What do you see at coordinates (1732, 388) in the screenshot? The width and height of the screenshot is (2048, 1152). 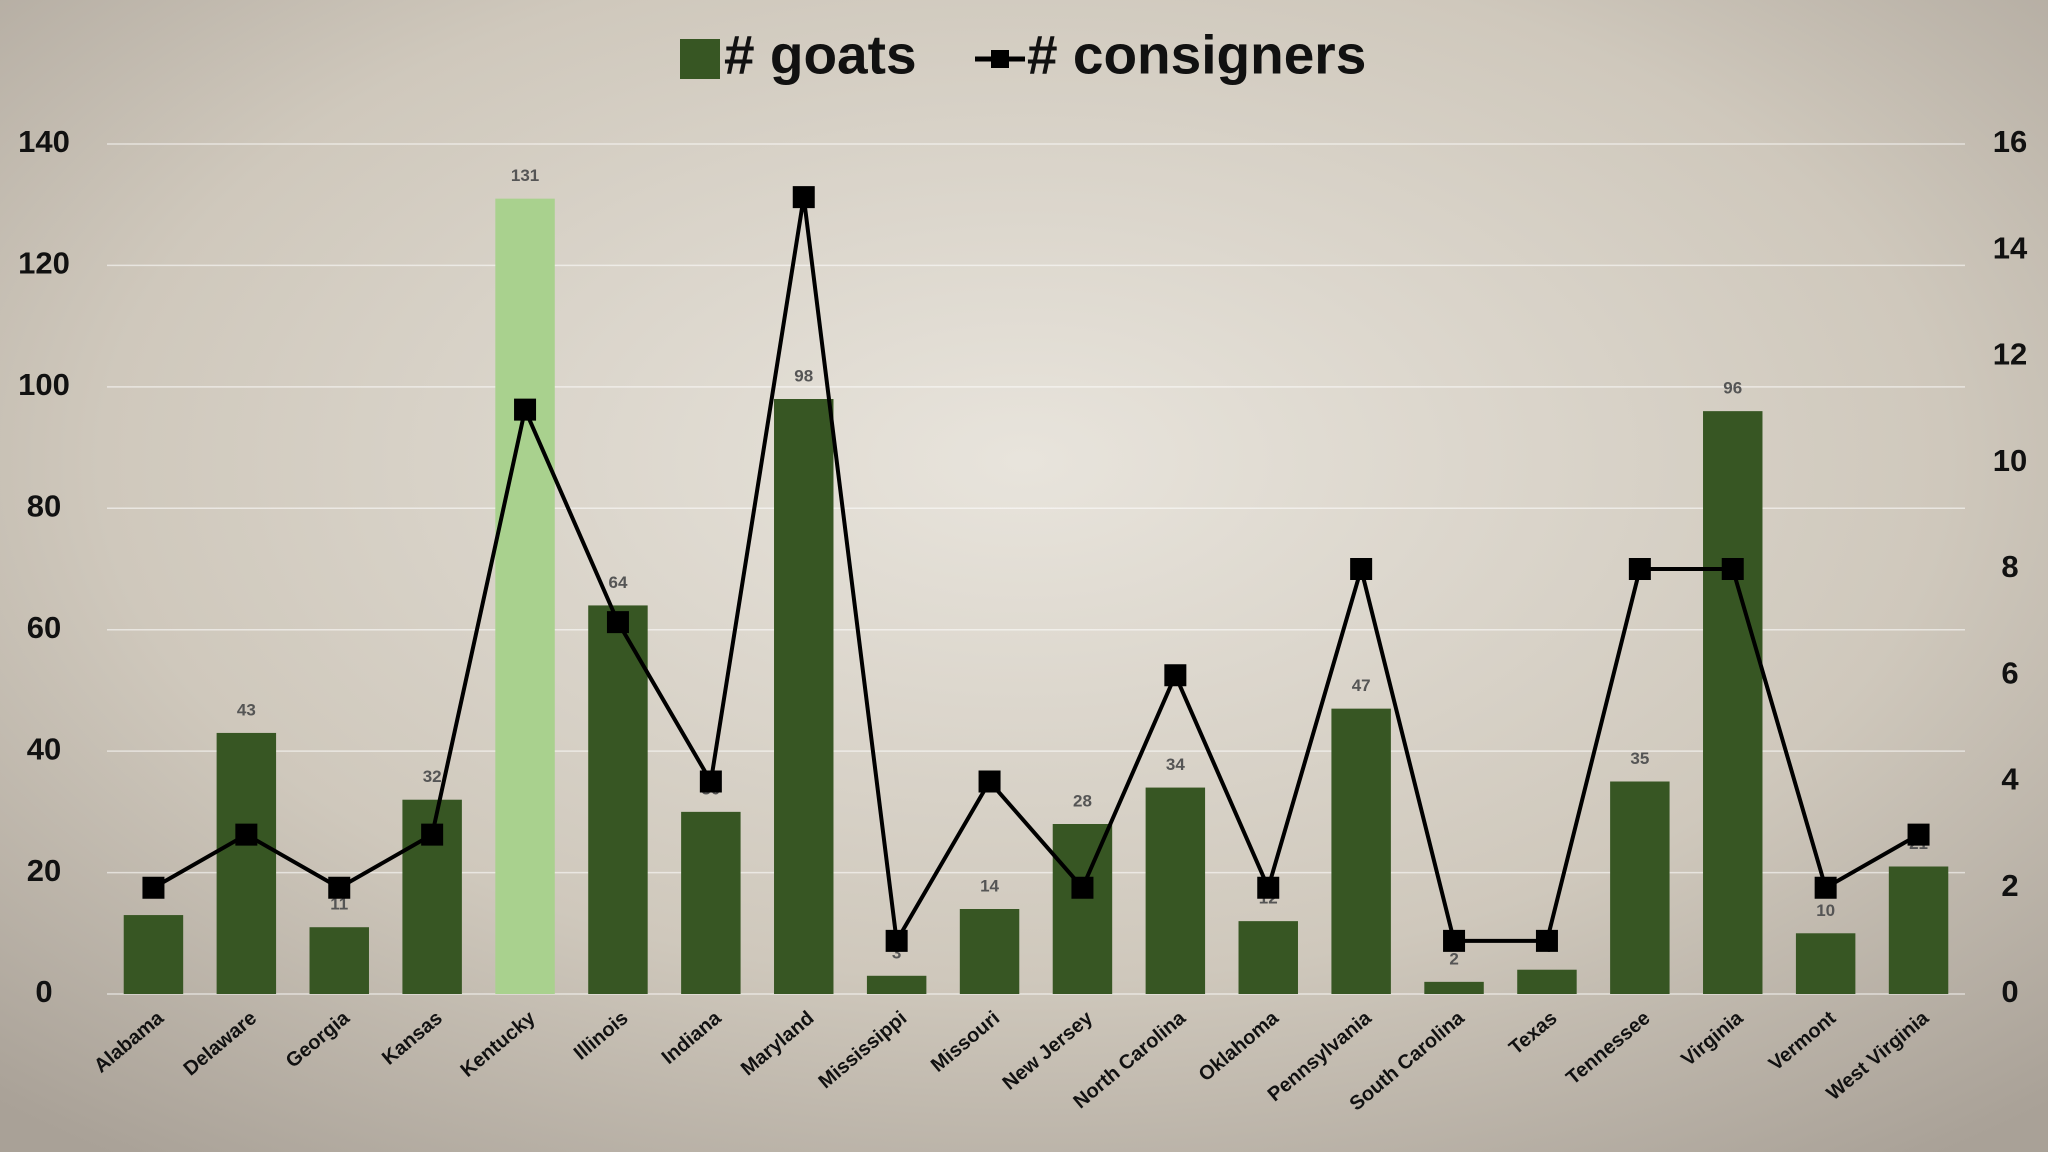 I see `value-label: 96` at bounding box center [1732, 388].